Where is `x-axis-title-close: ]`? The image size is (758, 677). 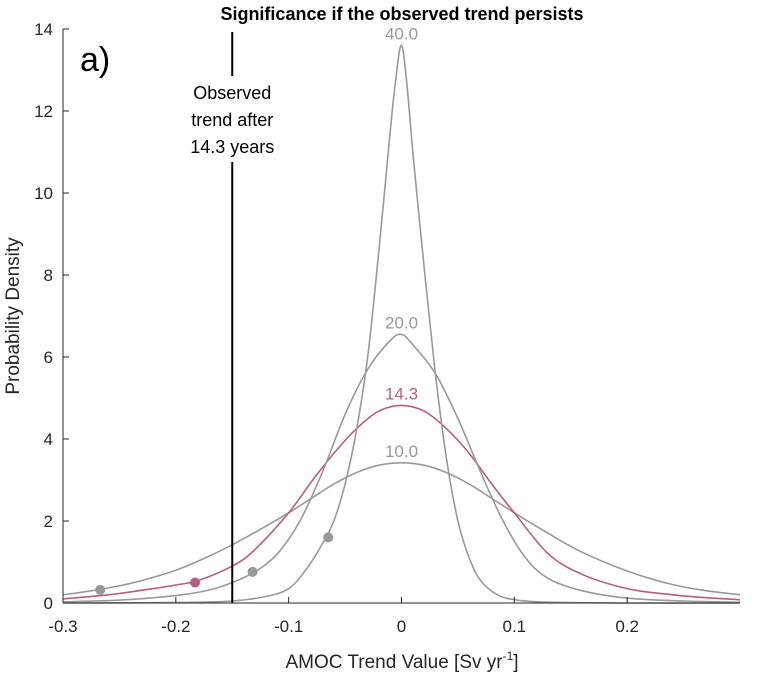
x-axis-title-close: ] is located at coordinates (515, 662).